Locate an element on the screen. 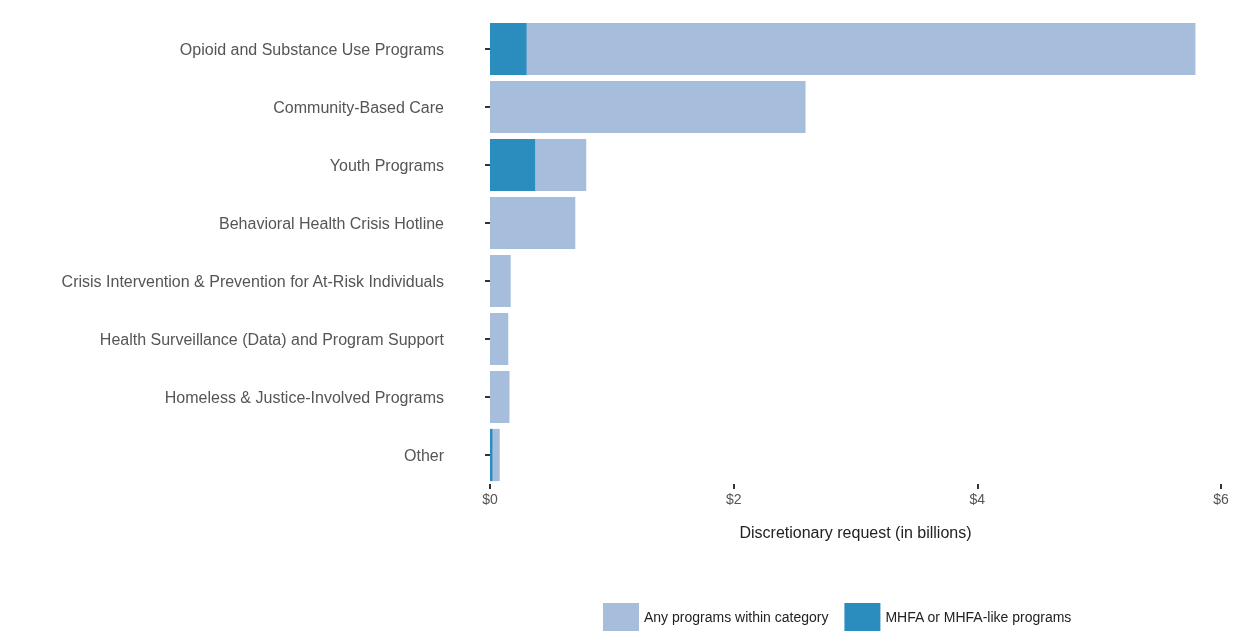 The height and width of the screenshot is (644, 1249). x-axis-title: Discretionary request (in billions) is located at coordinates (855, 532).